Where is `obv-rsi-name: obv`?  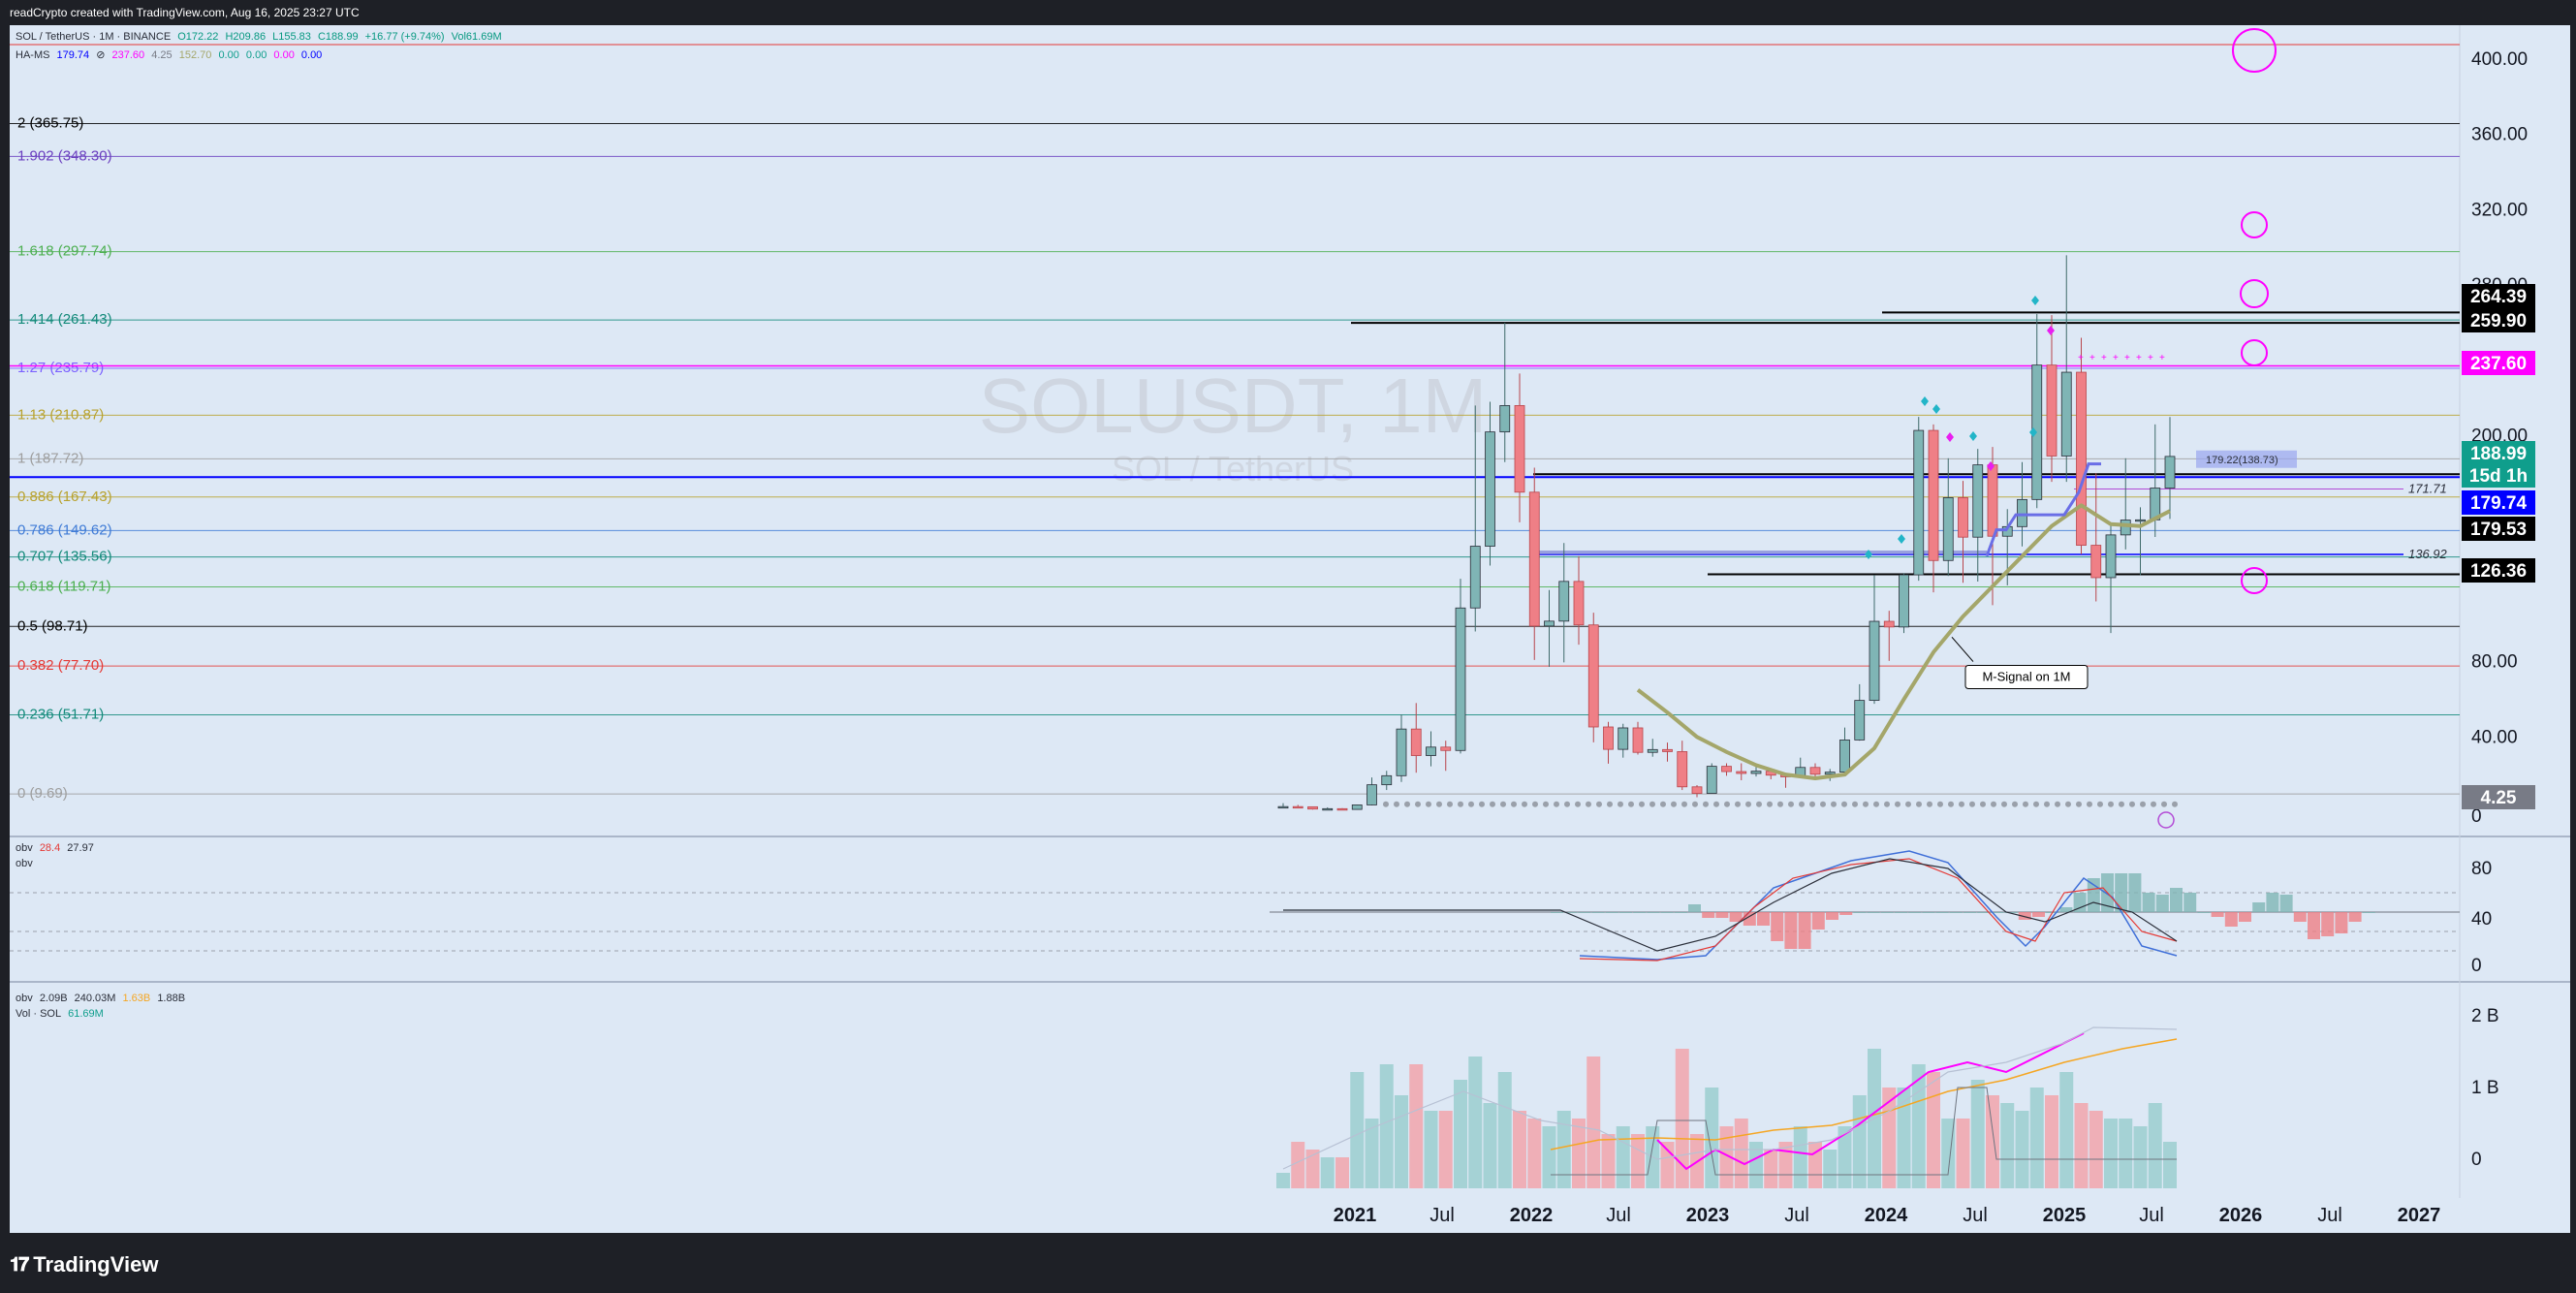 obv-rsi-name: obv is located at coordinates (24, 848).